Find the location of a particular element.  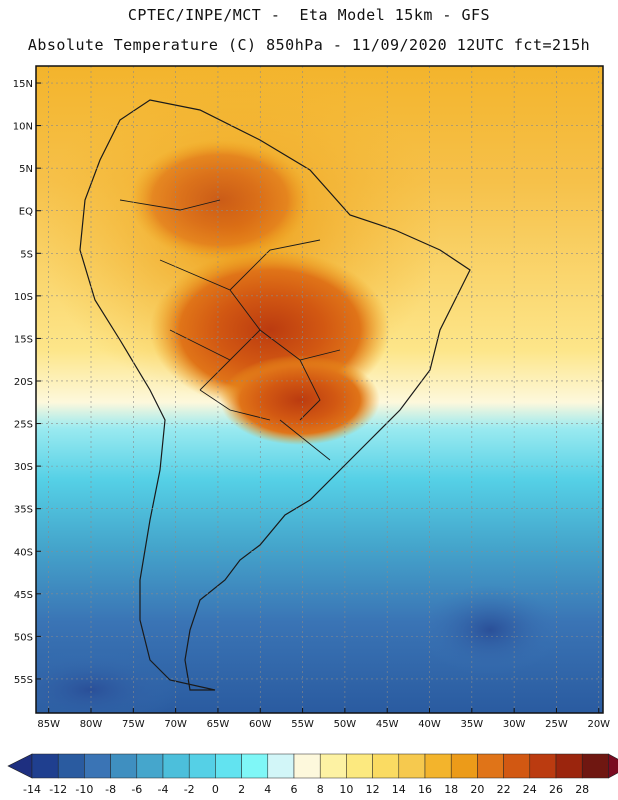

lon-label: 75W is located at coordinates (133, 724).